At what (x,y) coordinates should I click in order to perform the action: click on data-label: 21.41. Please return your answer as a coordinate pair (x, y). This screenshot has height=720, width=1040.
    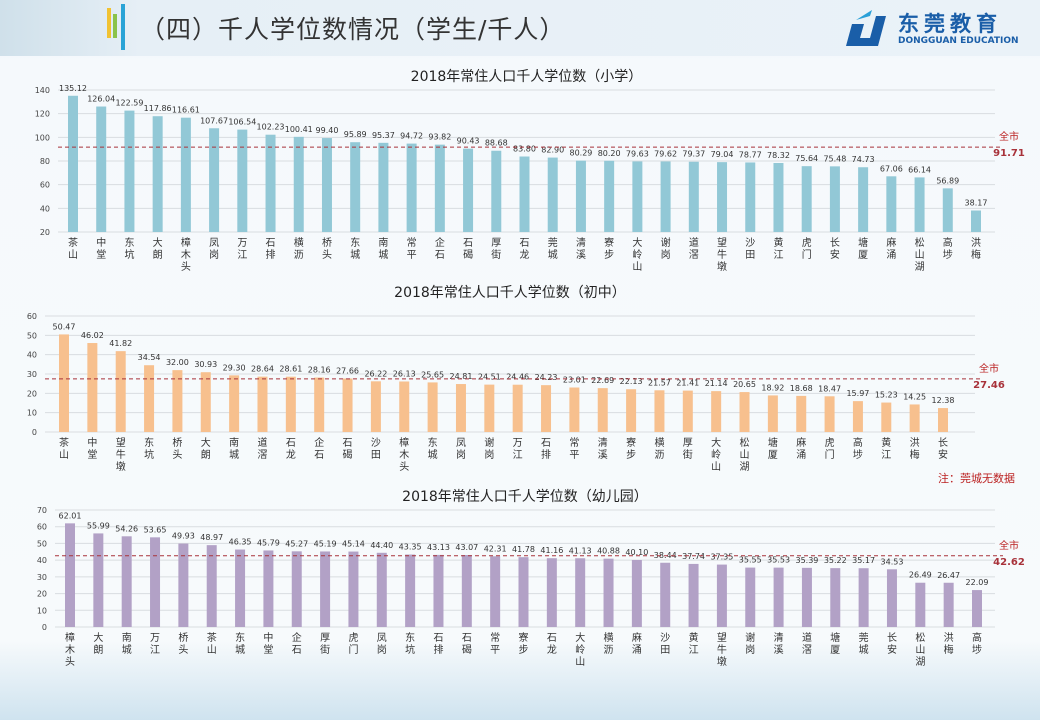
    Looking at the image, I should click on (687, 383).